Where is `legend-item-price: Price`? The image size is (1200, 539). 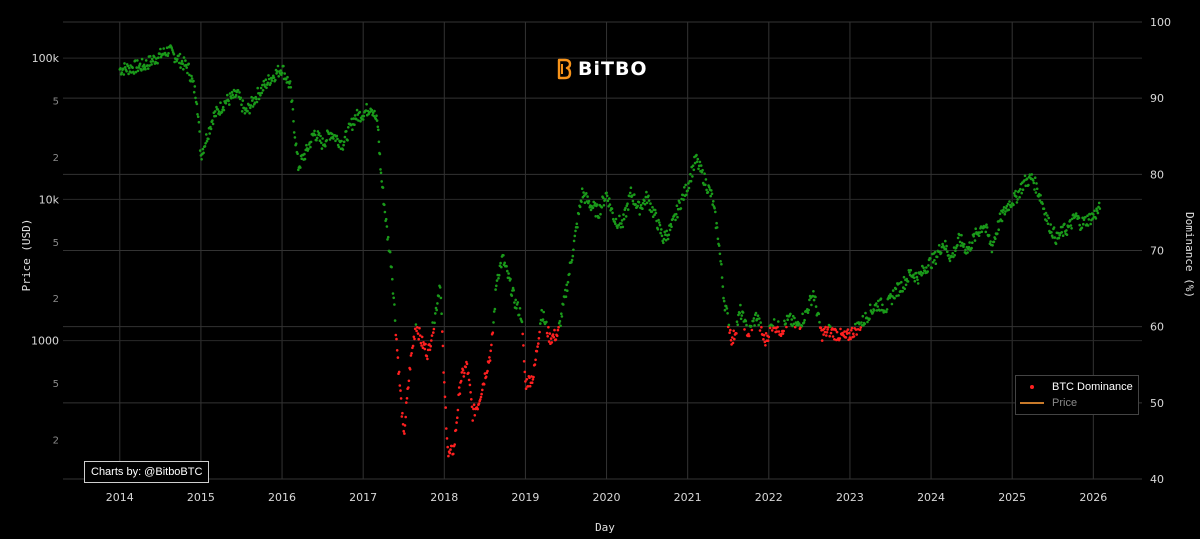
legend-item-price: Price is located at coordinates (1048, 403).